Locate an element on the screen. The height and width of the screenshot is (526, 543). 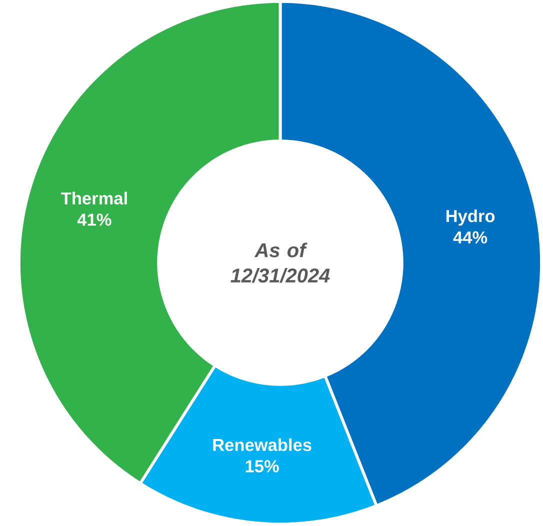
text: As of 12/31/2024 is located at coordinates (280, 262).